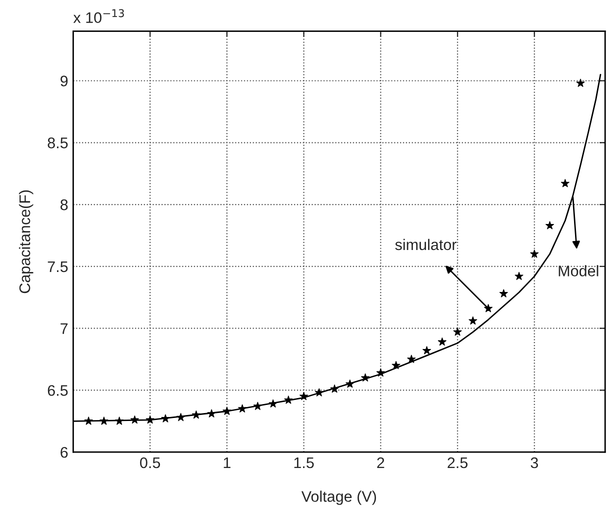 Image resolution: width=610 pixels, height=512 pixels. I want to click on text: x 10$^{−13}$, so click(98, 16).